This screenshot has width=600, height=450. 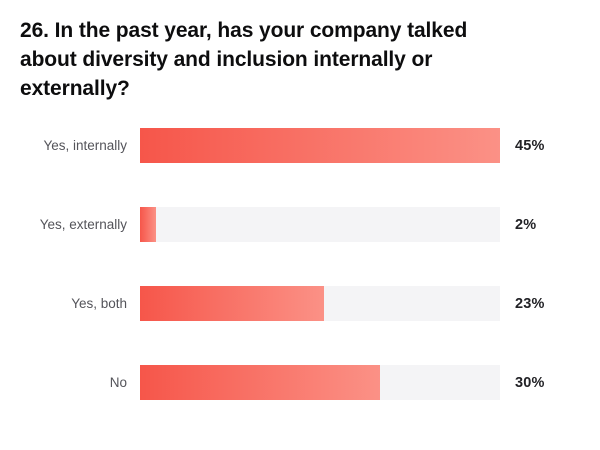 I want to click on value-label: 2%, so click(x=526, y=224).